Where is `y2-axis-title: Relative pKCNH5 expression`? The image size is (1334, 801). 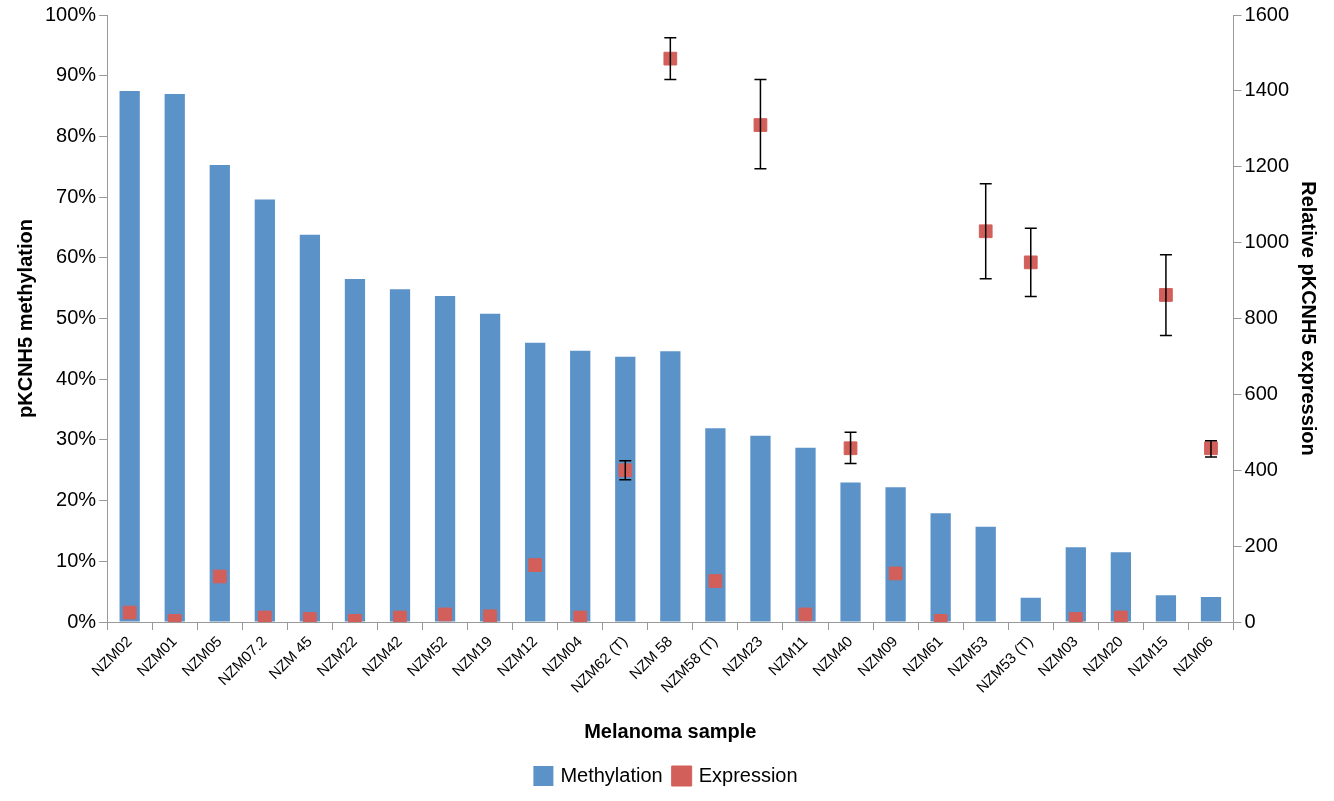
y2-axis-title: Relative pKCNH5 expression is located at coordinates (1309, 318).